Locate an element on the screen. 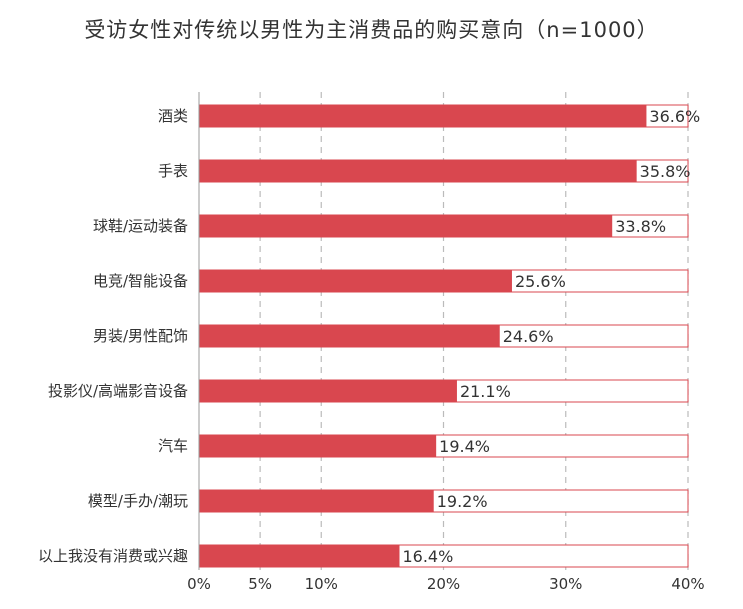 This screenshot has width=743, height=609. x-tick-label: 40% is located at coordinates (687, 584).